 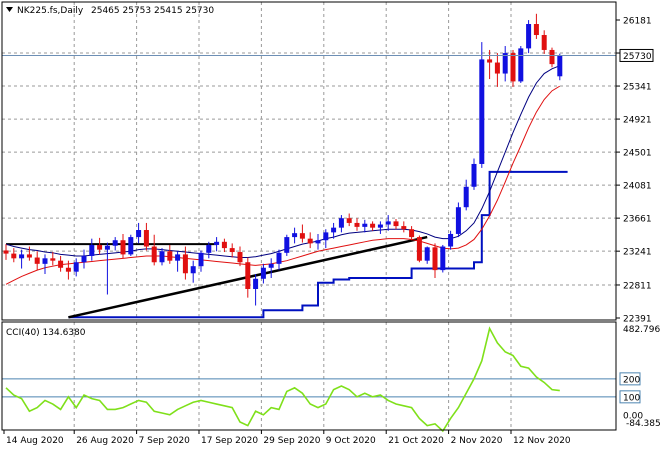 I want to click on symbol-header: NK225.fs,Daily 25465 25753 25415 25730, so click(x=110, y=11).